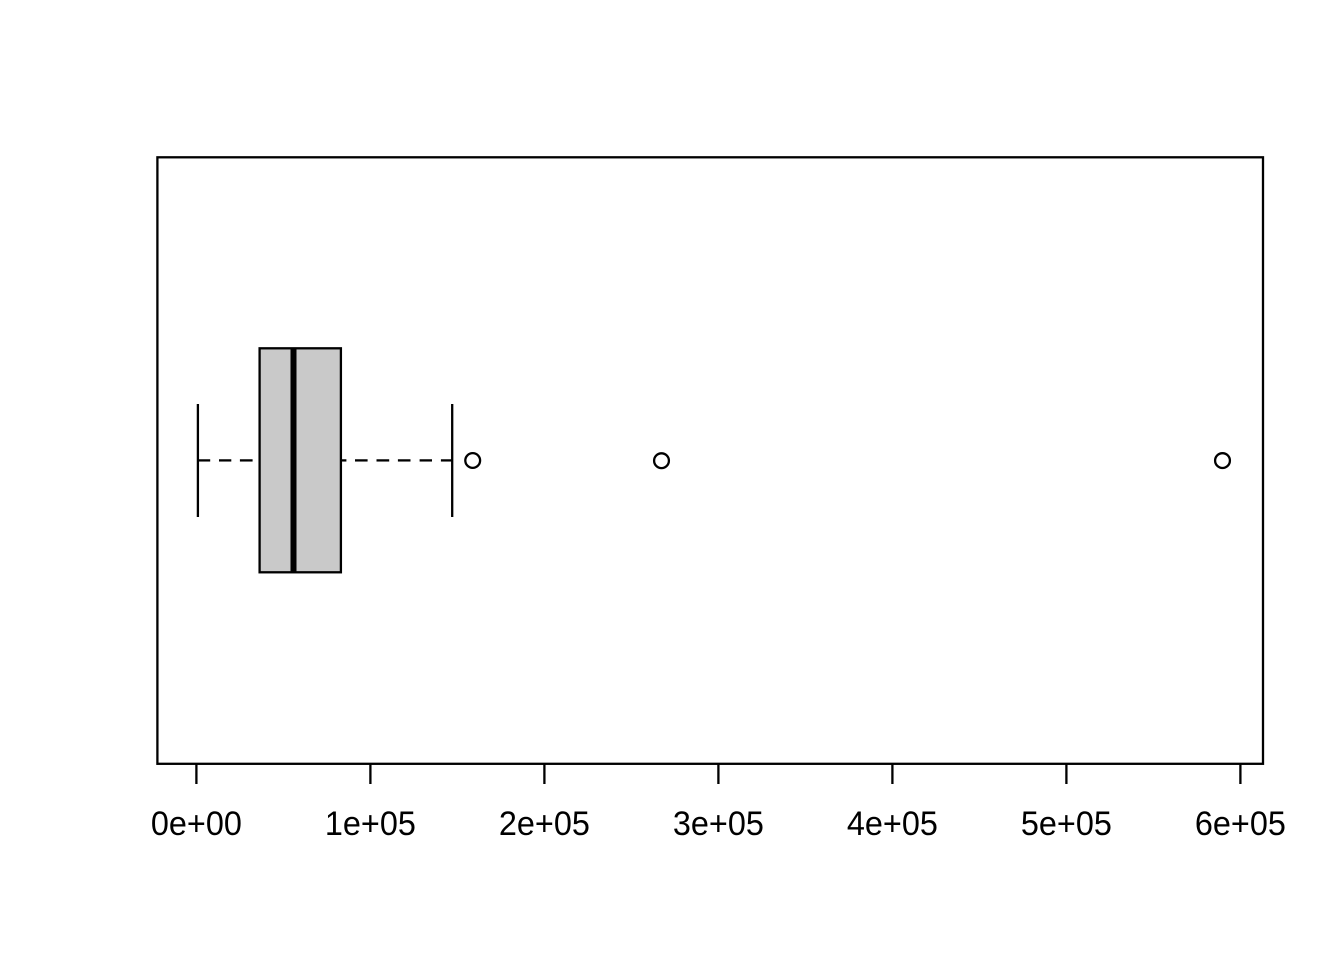  Describe the element at coordinates (544, 824) in the screenshot. I see `svg-text: 2e+05` at that location.